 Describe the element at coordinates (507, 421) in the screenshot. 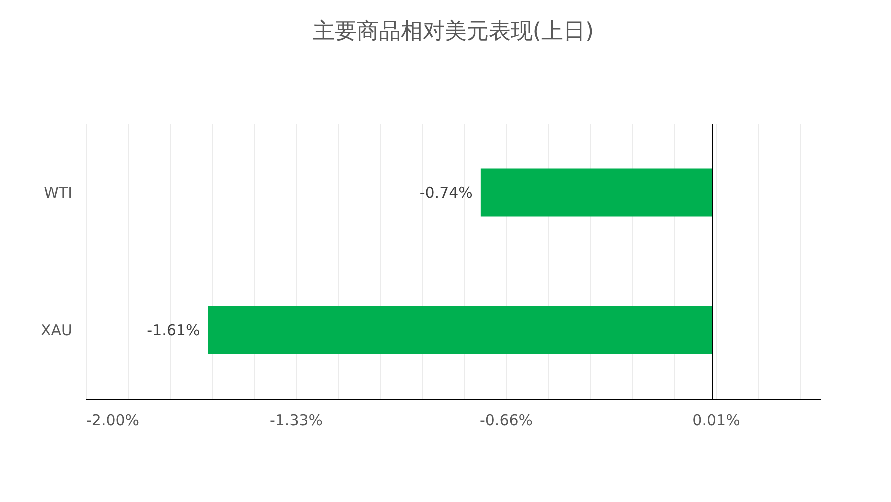

I see `x-tick-label: -0.66%` at that location.